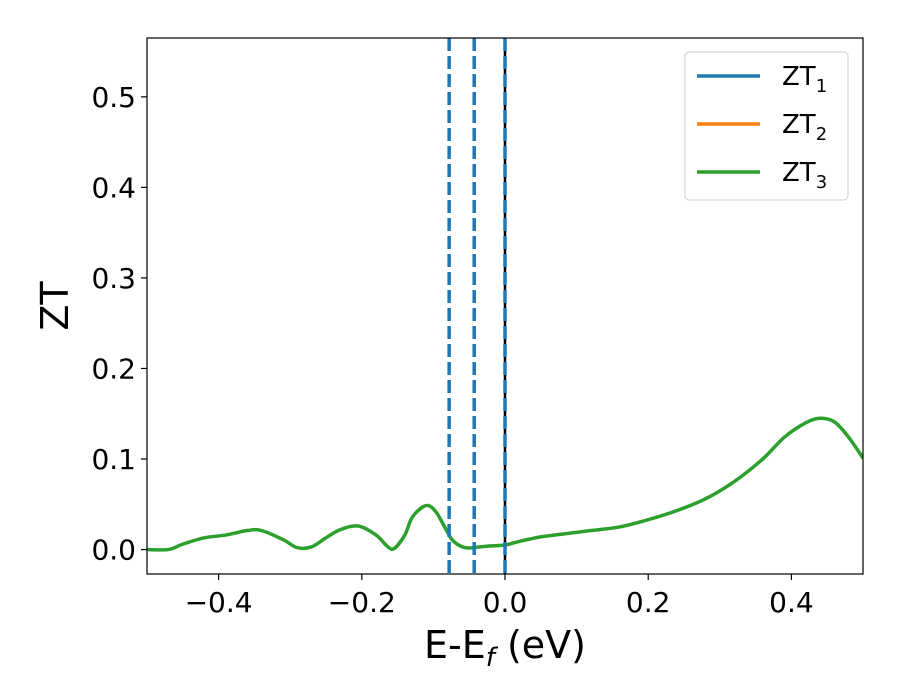  What do you see at coordinates (821, 182) in the screenshot?
I see `legend-label-subscript: 3` at bounding box center [821, 182].